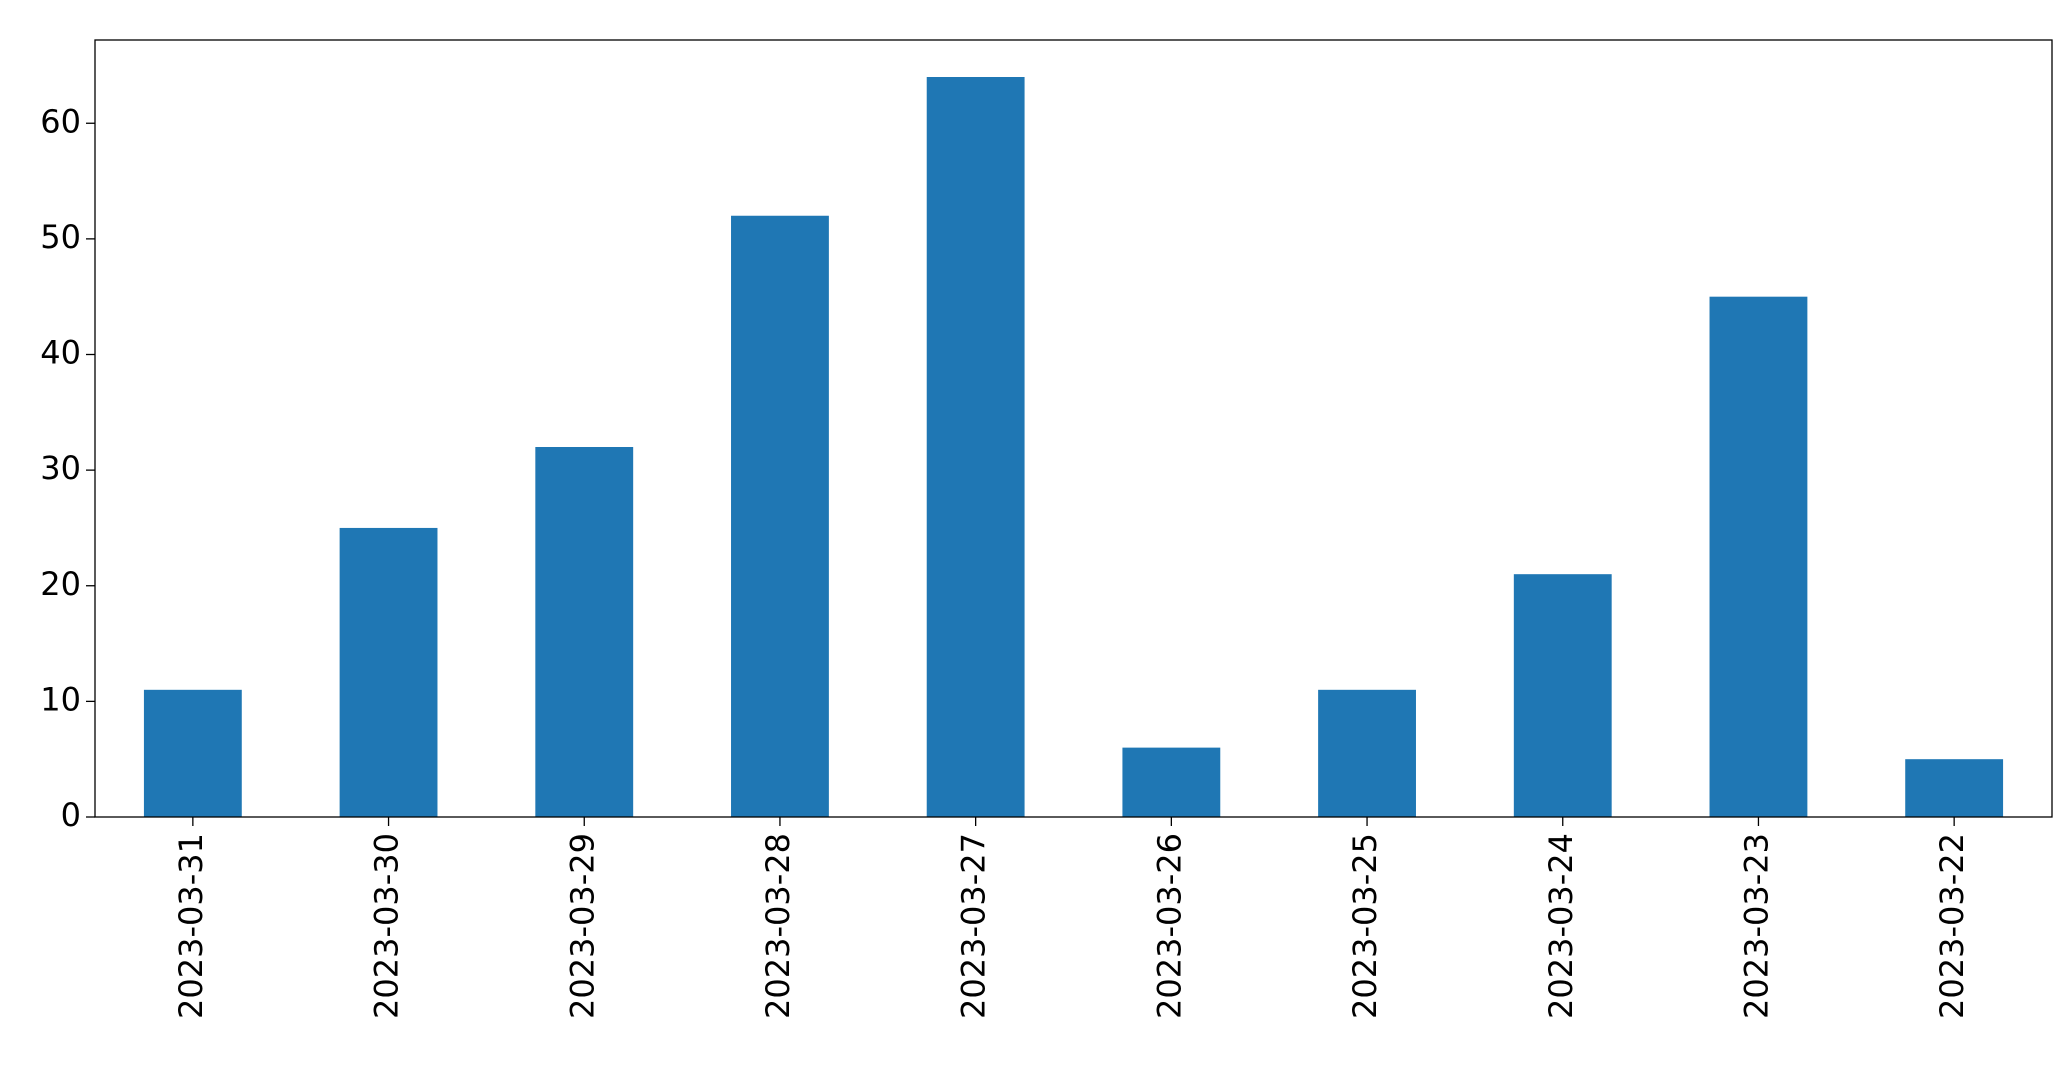 Image resolution: width=2071 pixels, height=1065 pixels. I want to click on y-tick-label: 20, so click(60, 584).